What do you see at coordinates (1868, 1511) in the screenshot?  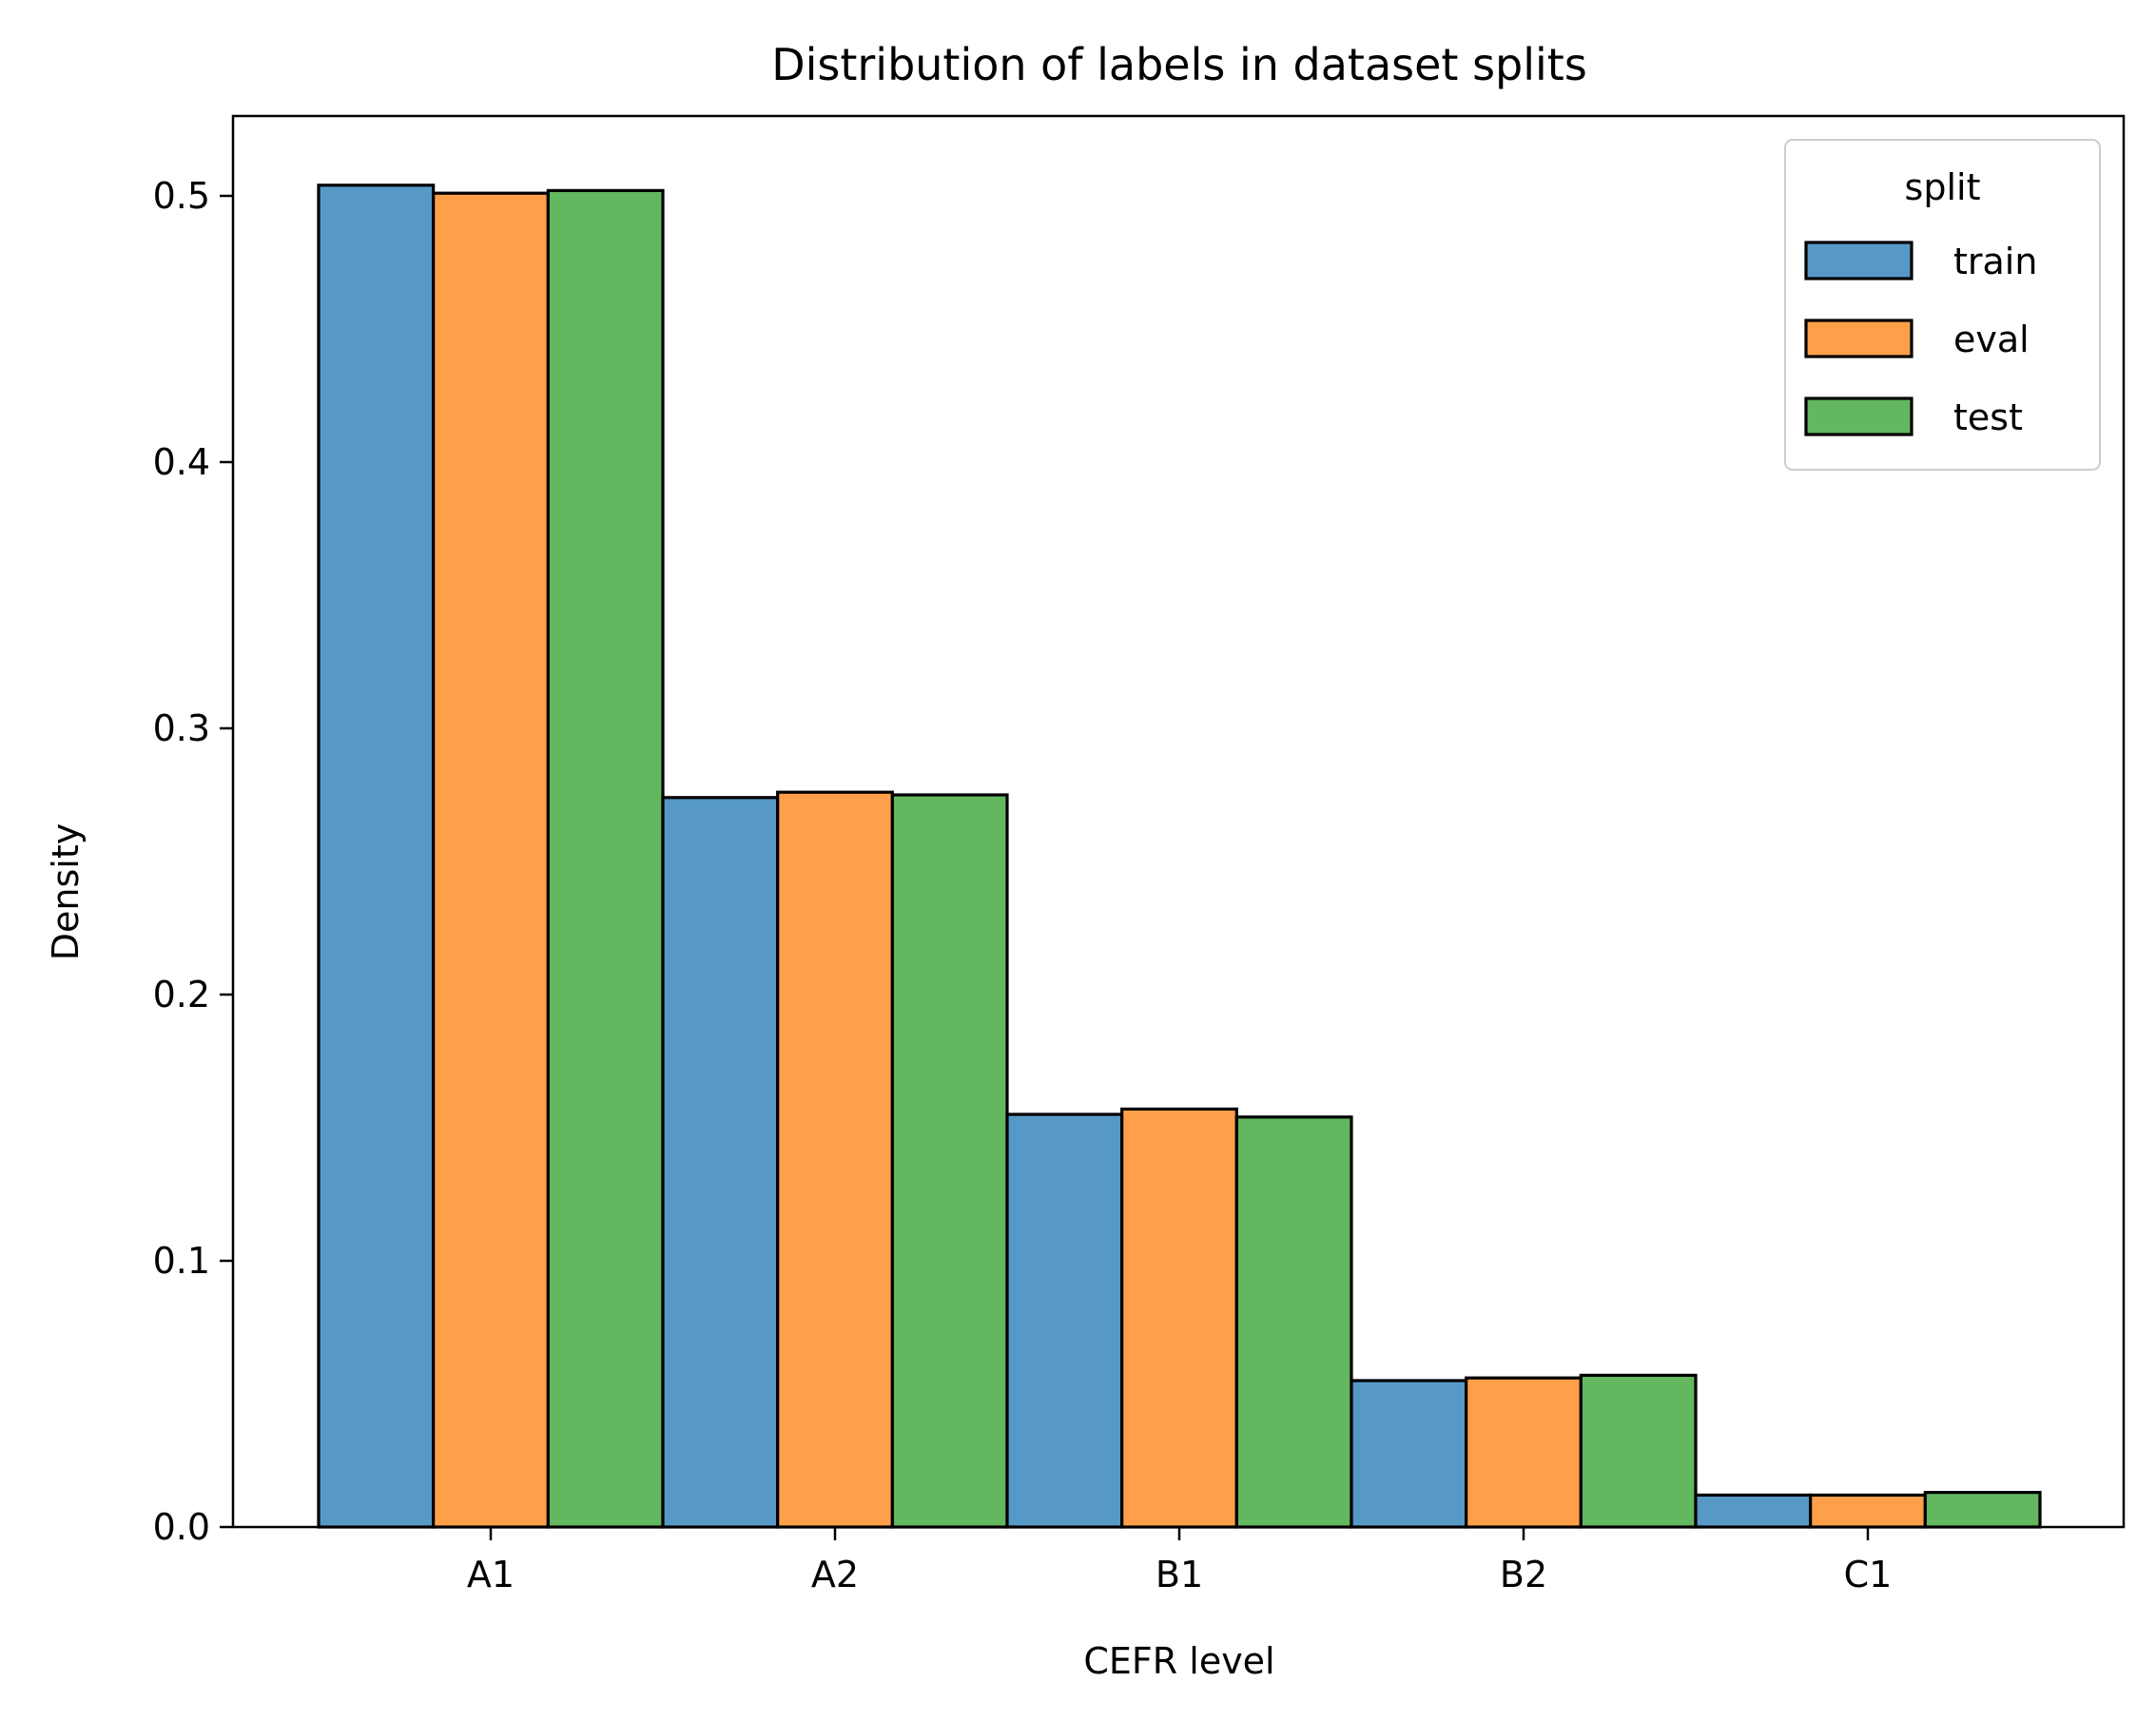 I see `bar-eval-C1` at bounding box center [1868, 1511].